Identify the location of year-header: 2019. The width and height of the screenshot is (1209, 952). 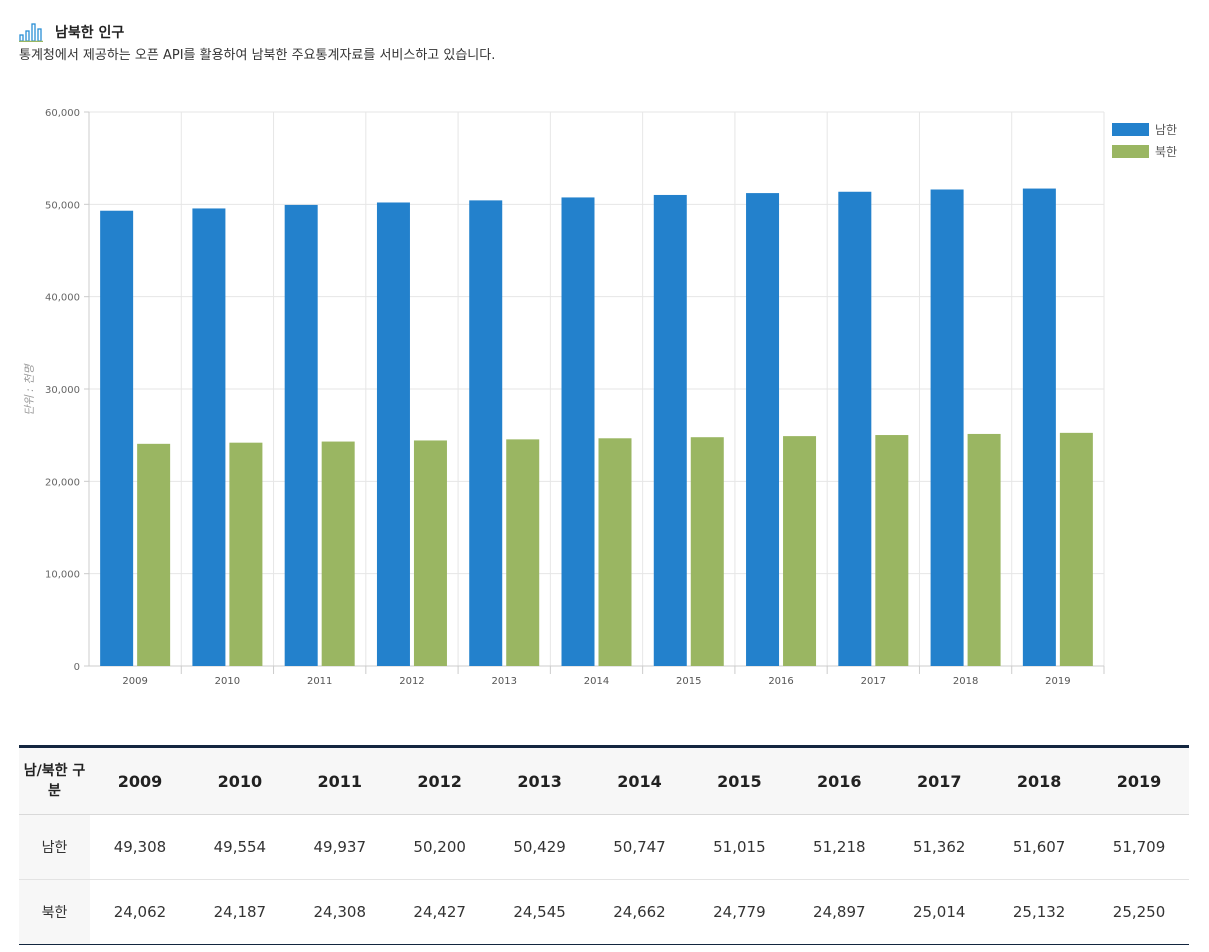
(1139, 780).